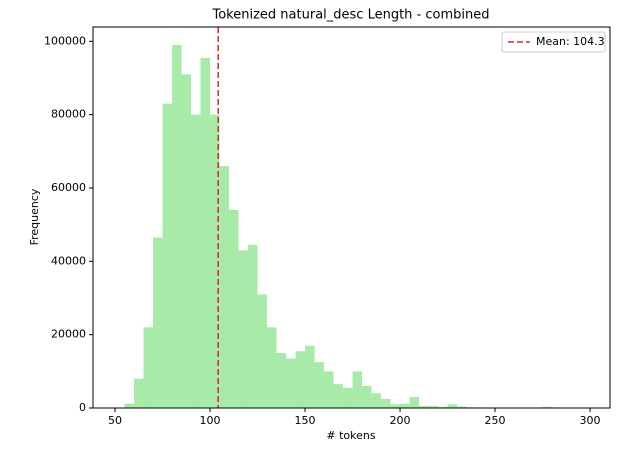 Image resolution: width=640 pixels, height=456 pixels. Describe the element at coordinates (68, 334) in the screenshot. I see `y-tick-label: 20000` at that location.